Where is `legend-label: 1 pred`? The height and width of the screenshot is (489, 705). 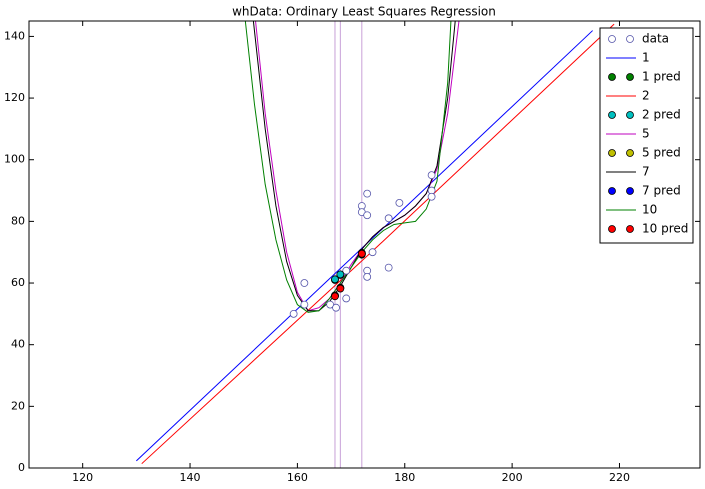 legend-label: 1 pred is located at coordinates (661, 77).